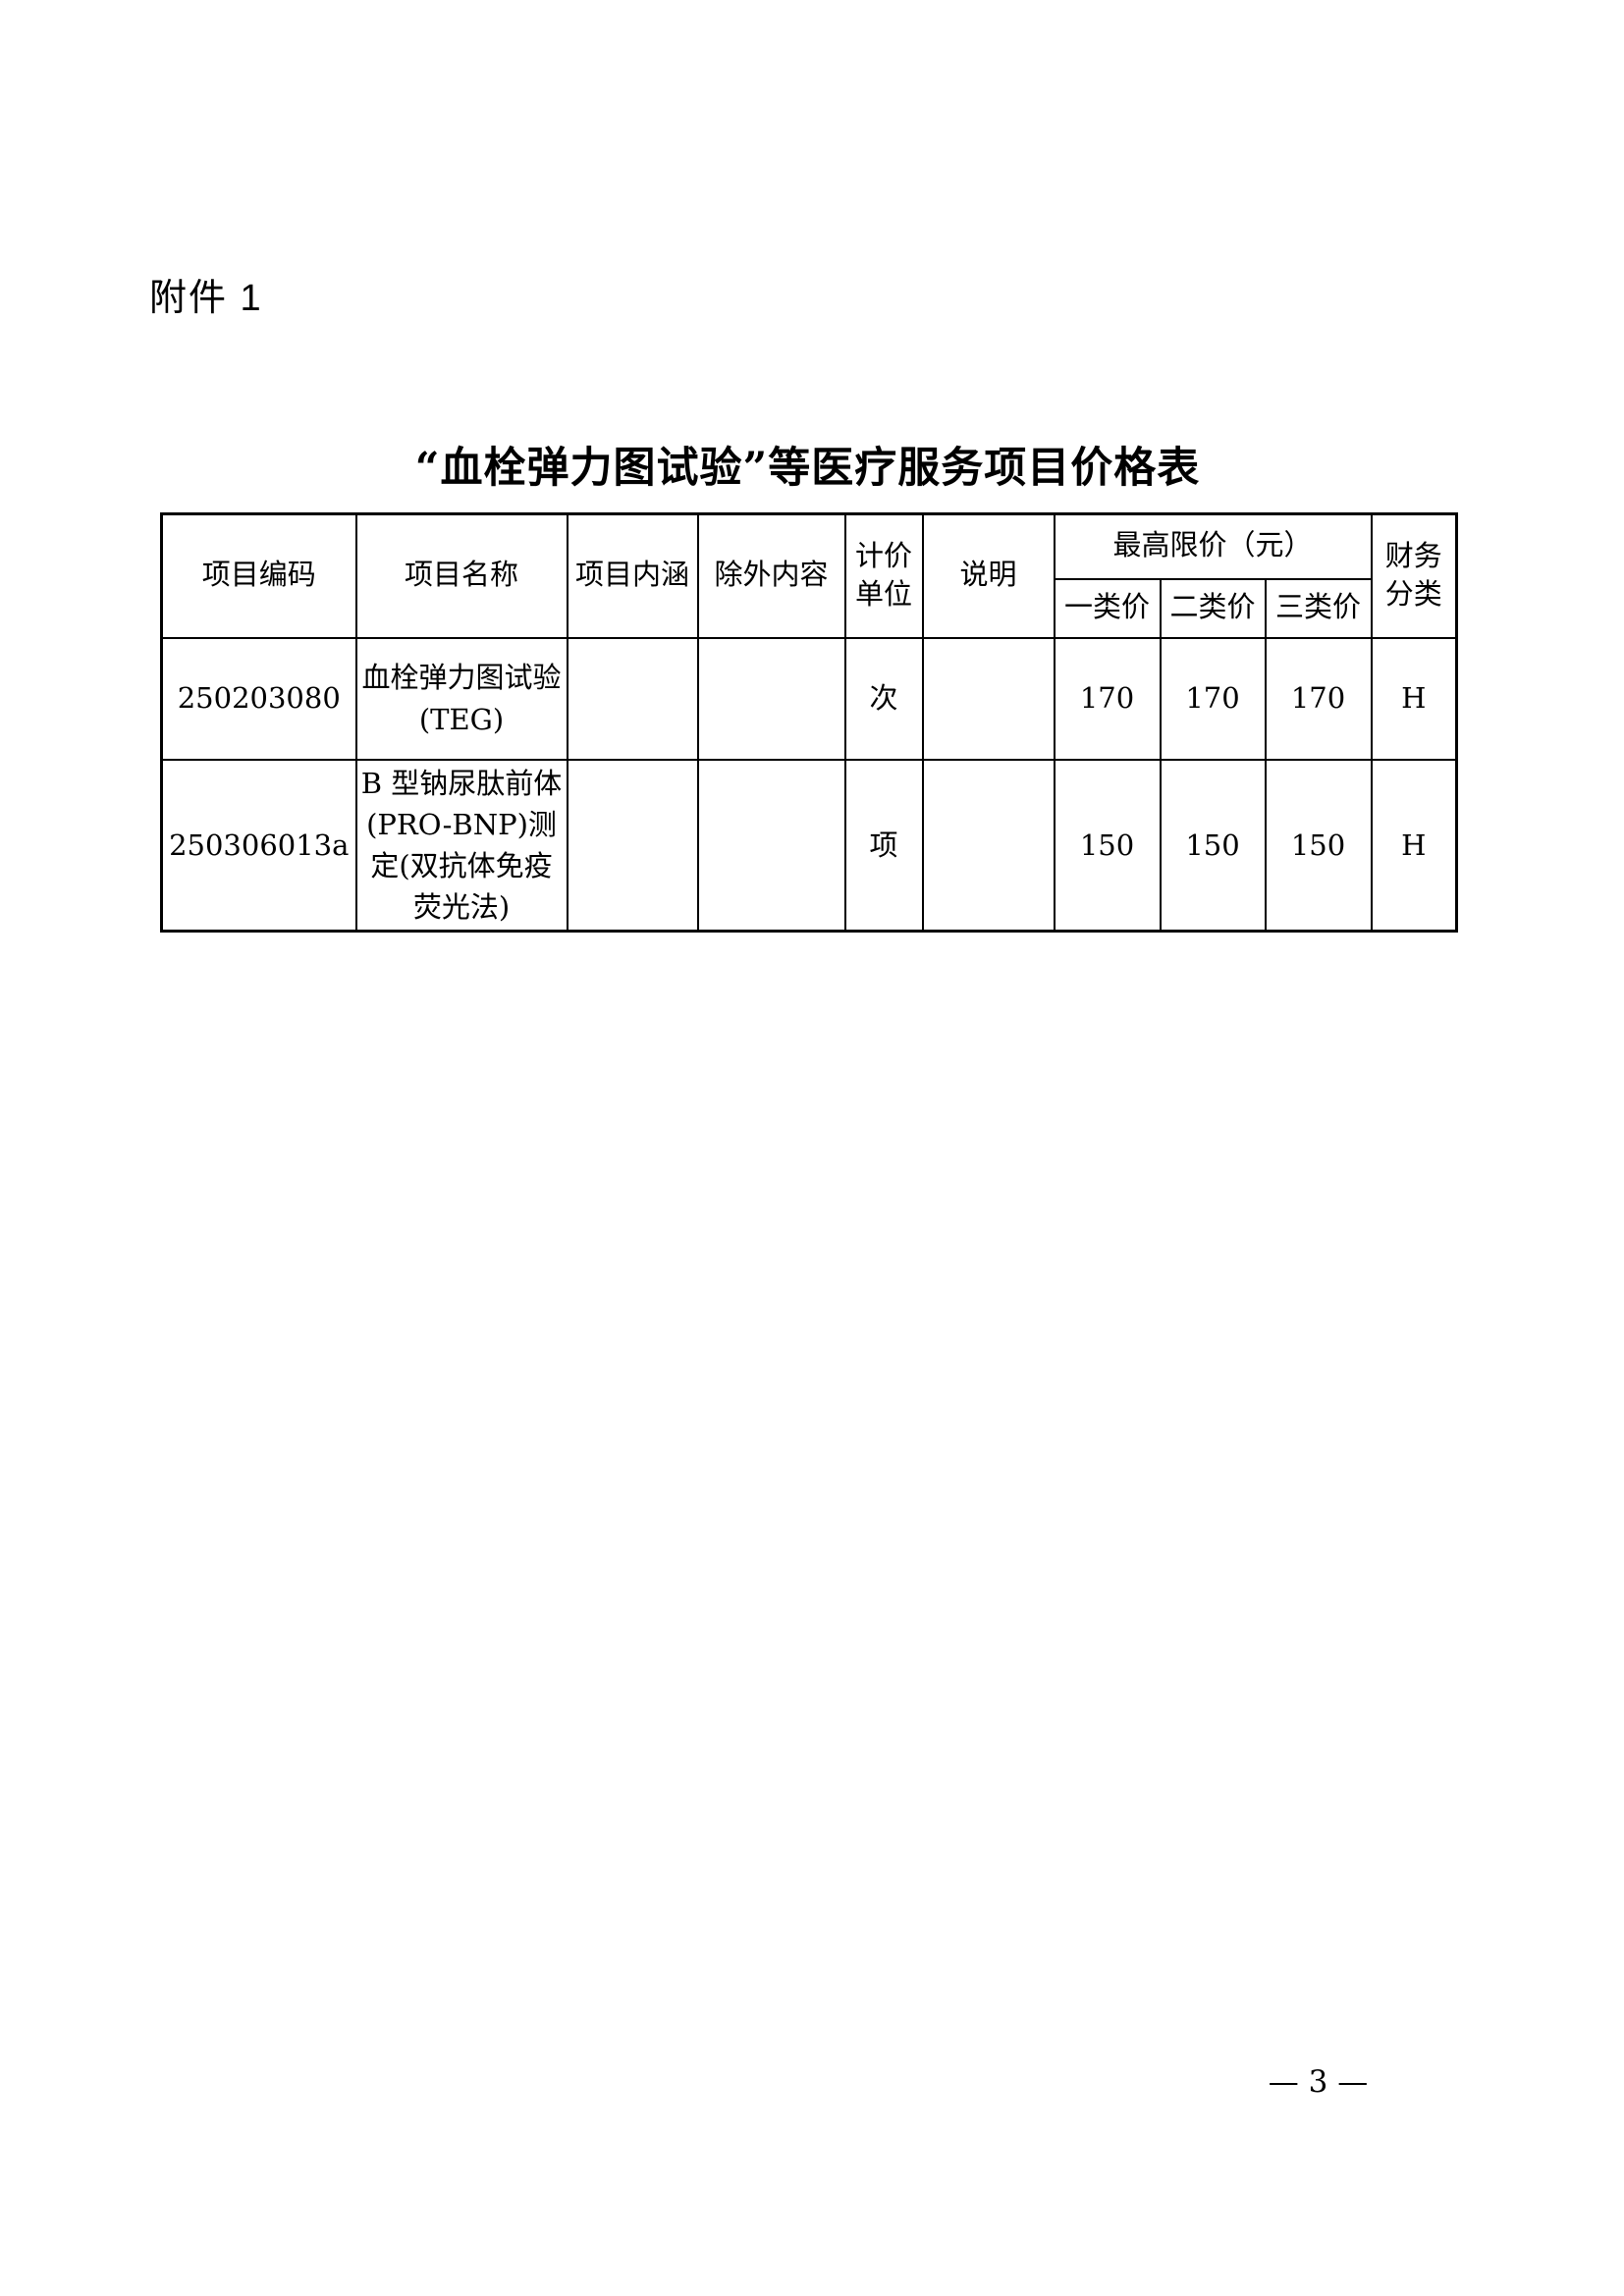  What do you see at coordinates (1318, 846) in the screenshot?
I see `cell-price-tier-3: 150` at bounding box center [1318, 846].